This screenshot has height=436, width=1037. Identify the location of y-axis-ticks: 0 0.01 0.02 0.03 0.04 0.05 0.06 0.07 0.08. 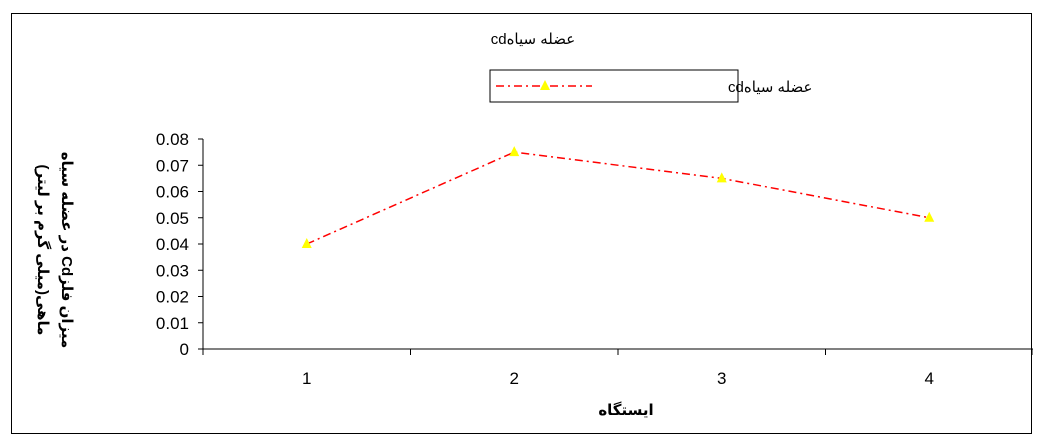
(179, 244).